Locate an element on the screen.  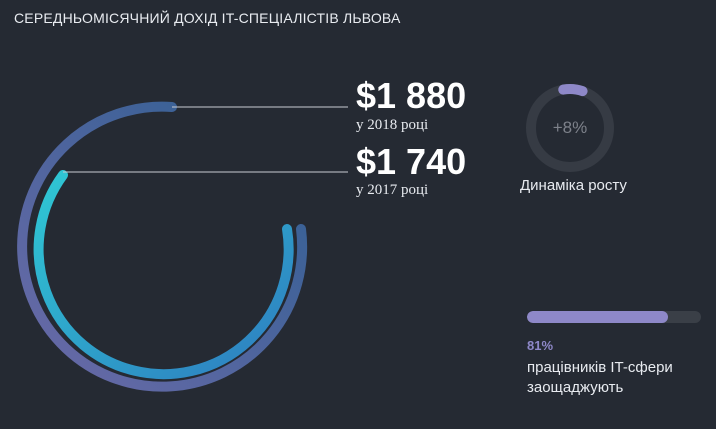
income-2017-value: $1 740 is located at coordinates (411, 161).